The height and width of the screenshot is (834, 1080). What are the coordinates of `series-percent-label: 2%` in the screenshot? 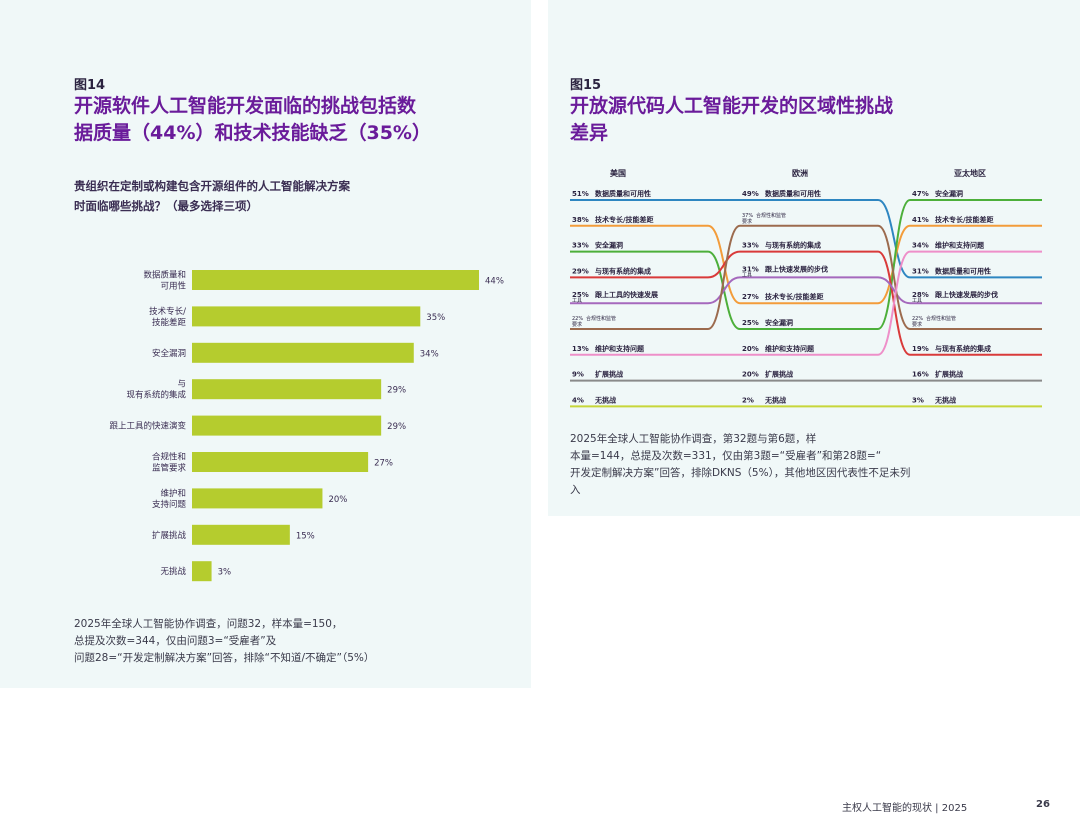 It's located at (748, 400).